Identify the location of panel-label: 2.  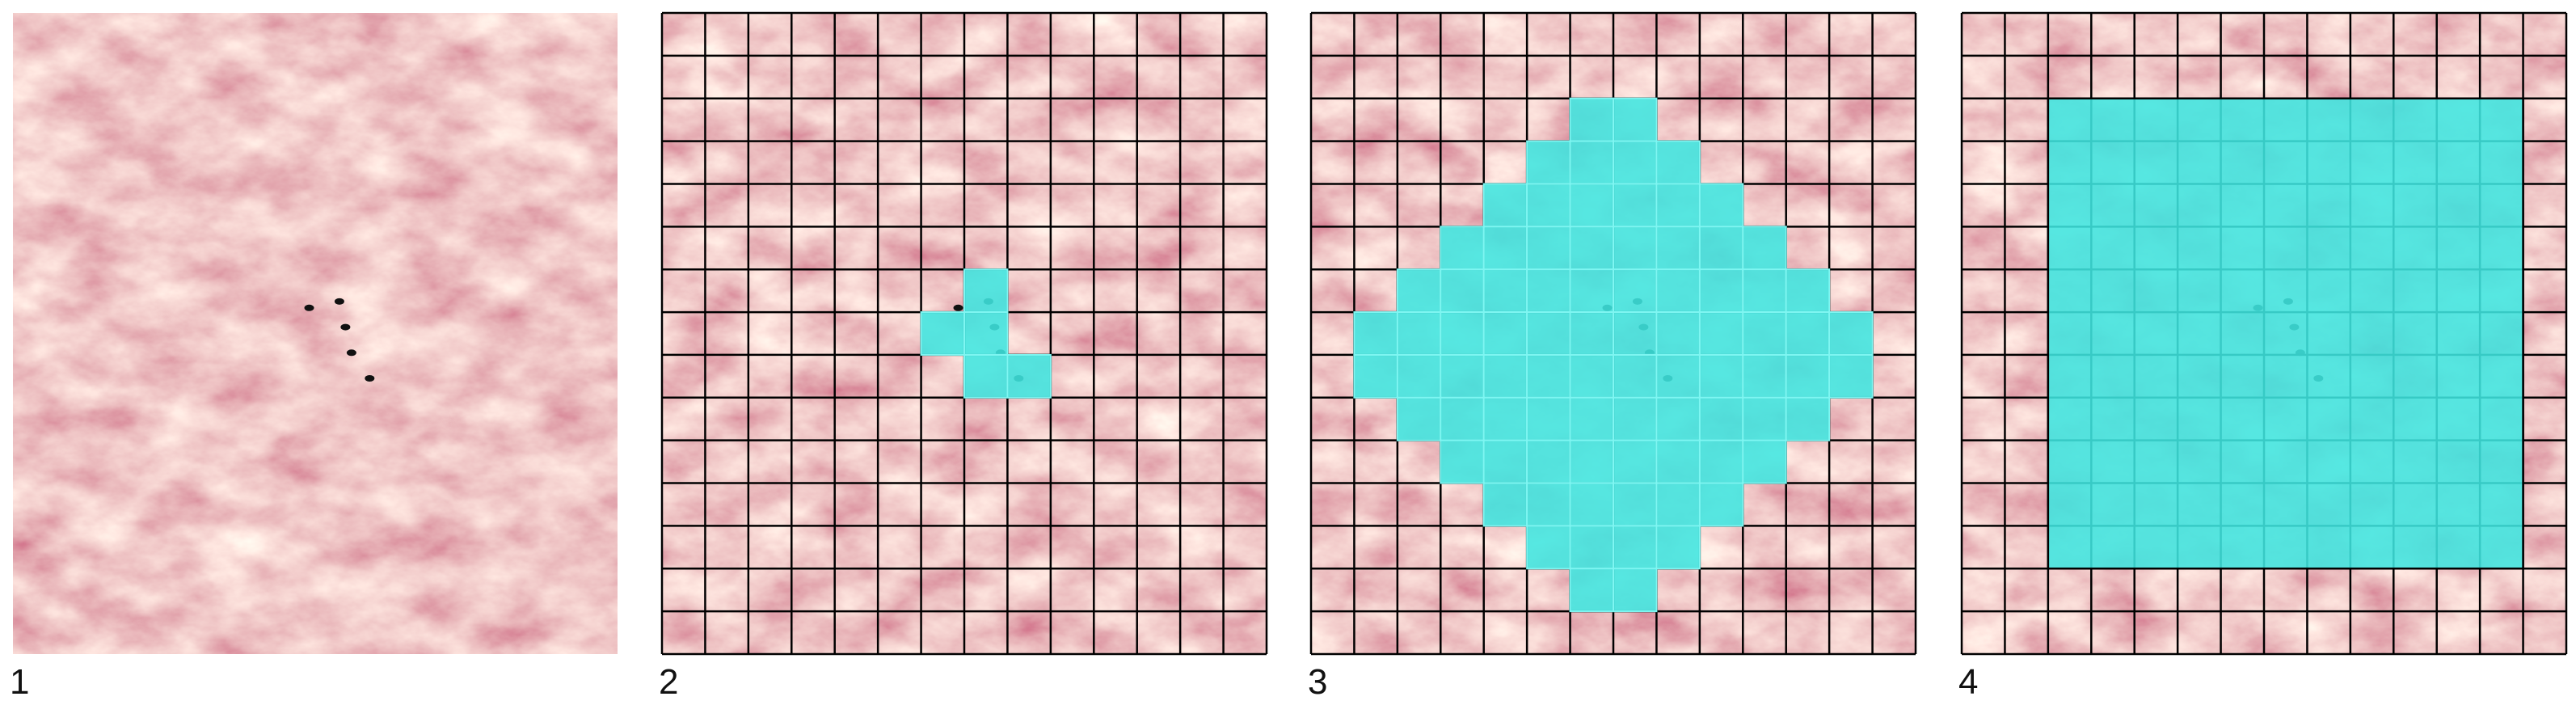
(668, 682).